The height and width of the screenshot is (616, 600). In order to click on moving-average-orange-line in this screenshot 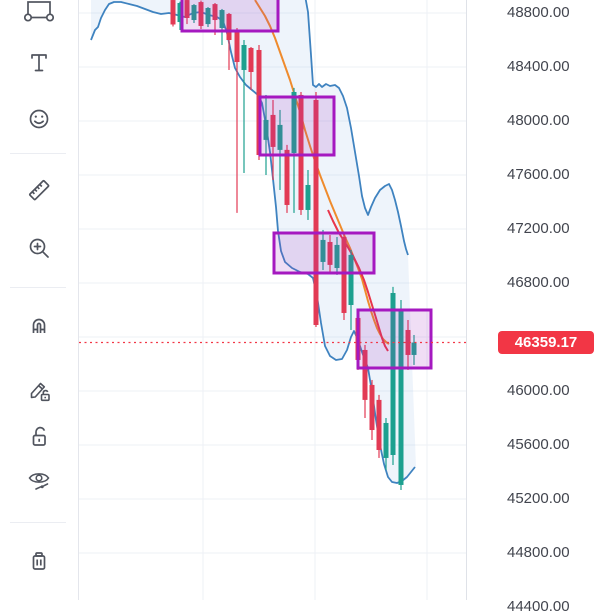, I will do `click(322, 172)`.